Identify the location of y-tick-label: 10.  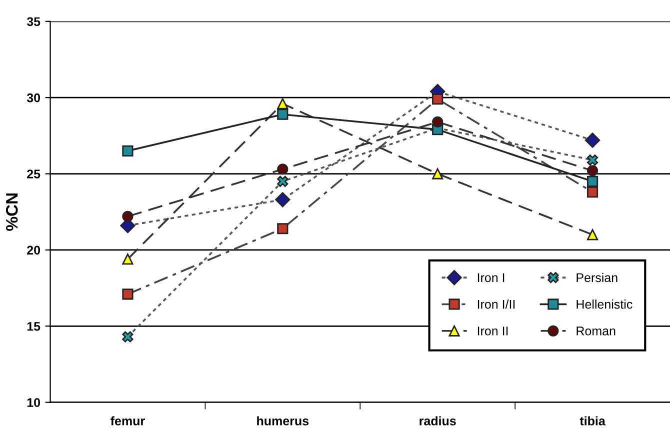
(33, 402).